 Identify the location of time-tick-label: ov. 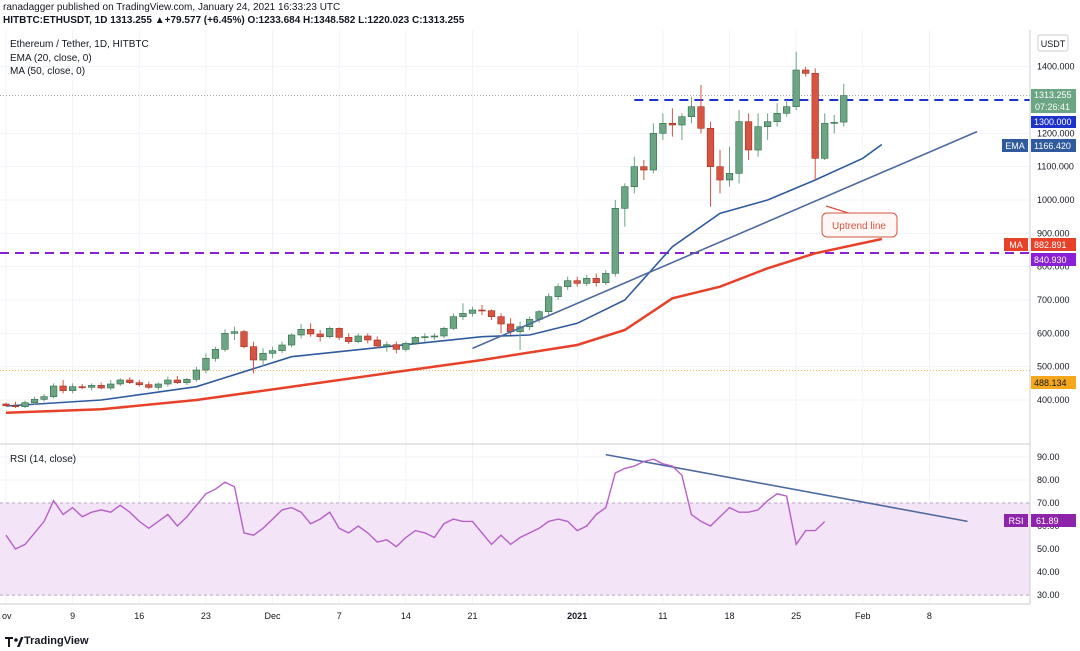
(7, 616).